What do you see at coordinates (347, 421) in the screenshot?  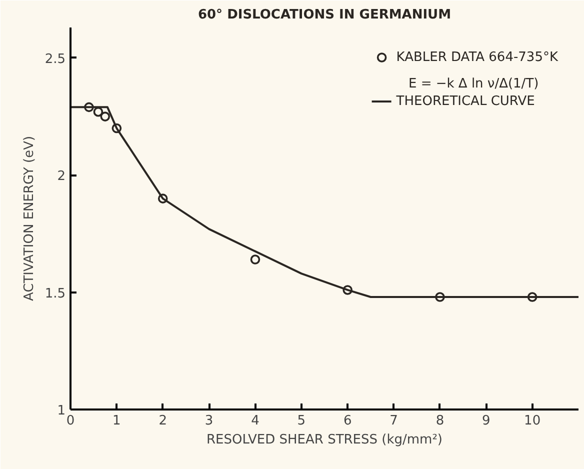 I see `x-tick-label: 6` at bounding box center [347, 421].